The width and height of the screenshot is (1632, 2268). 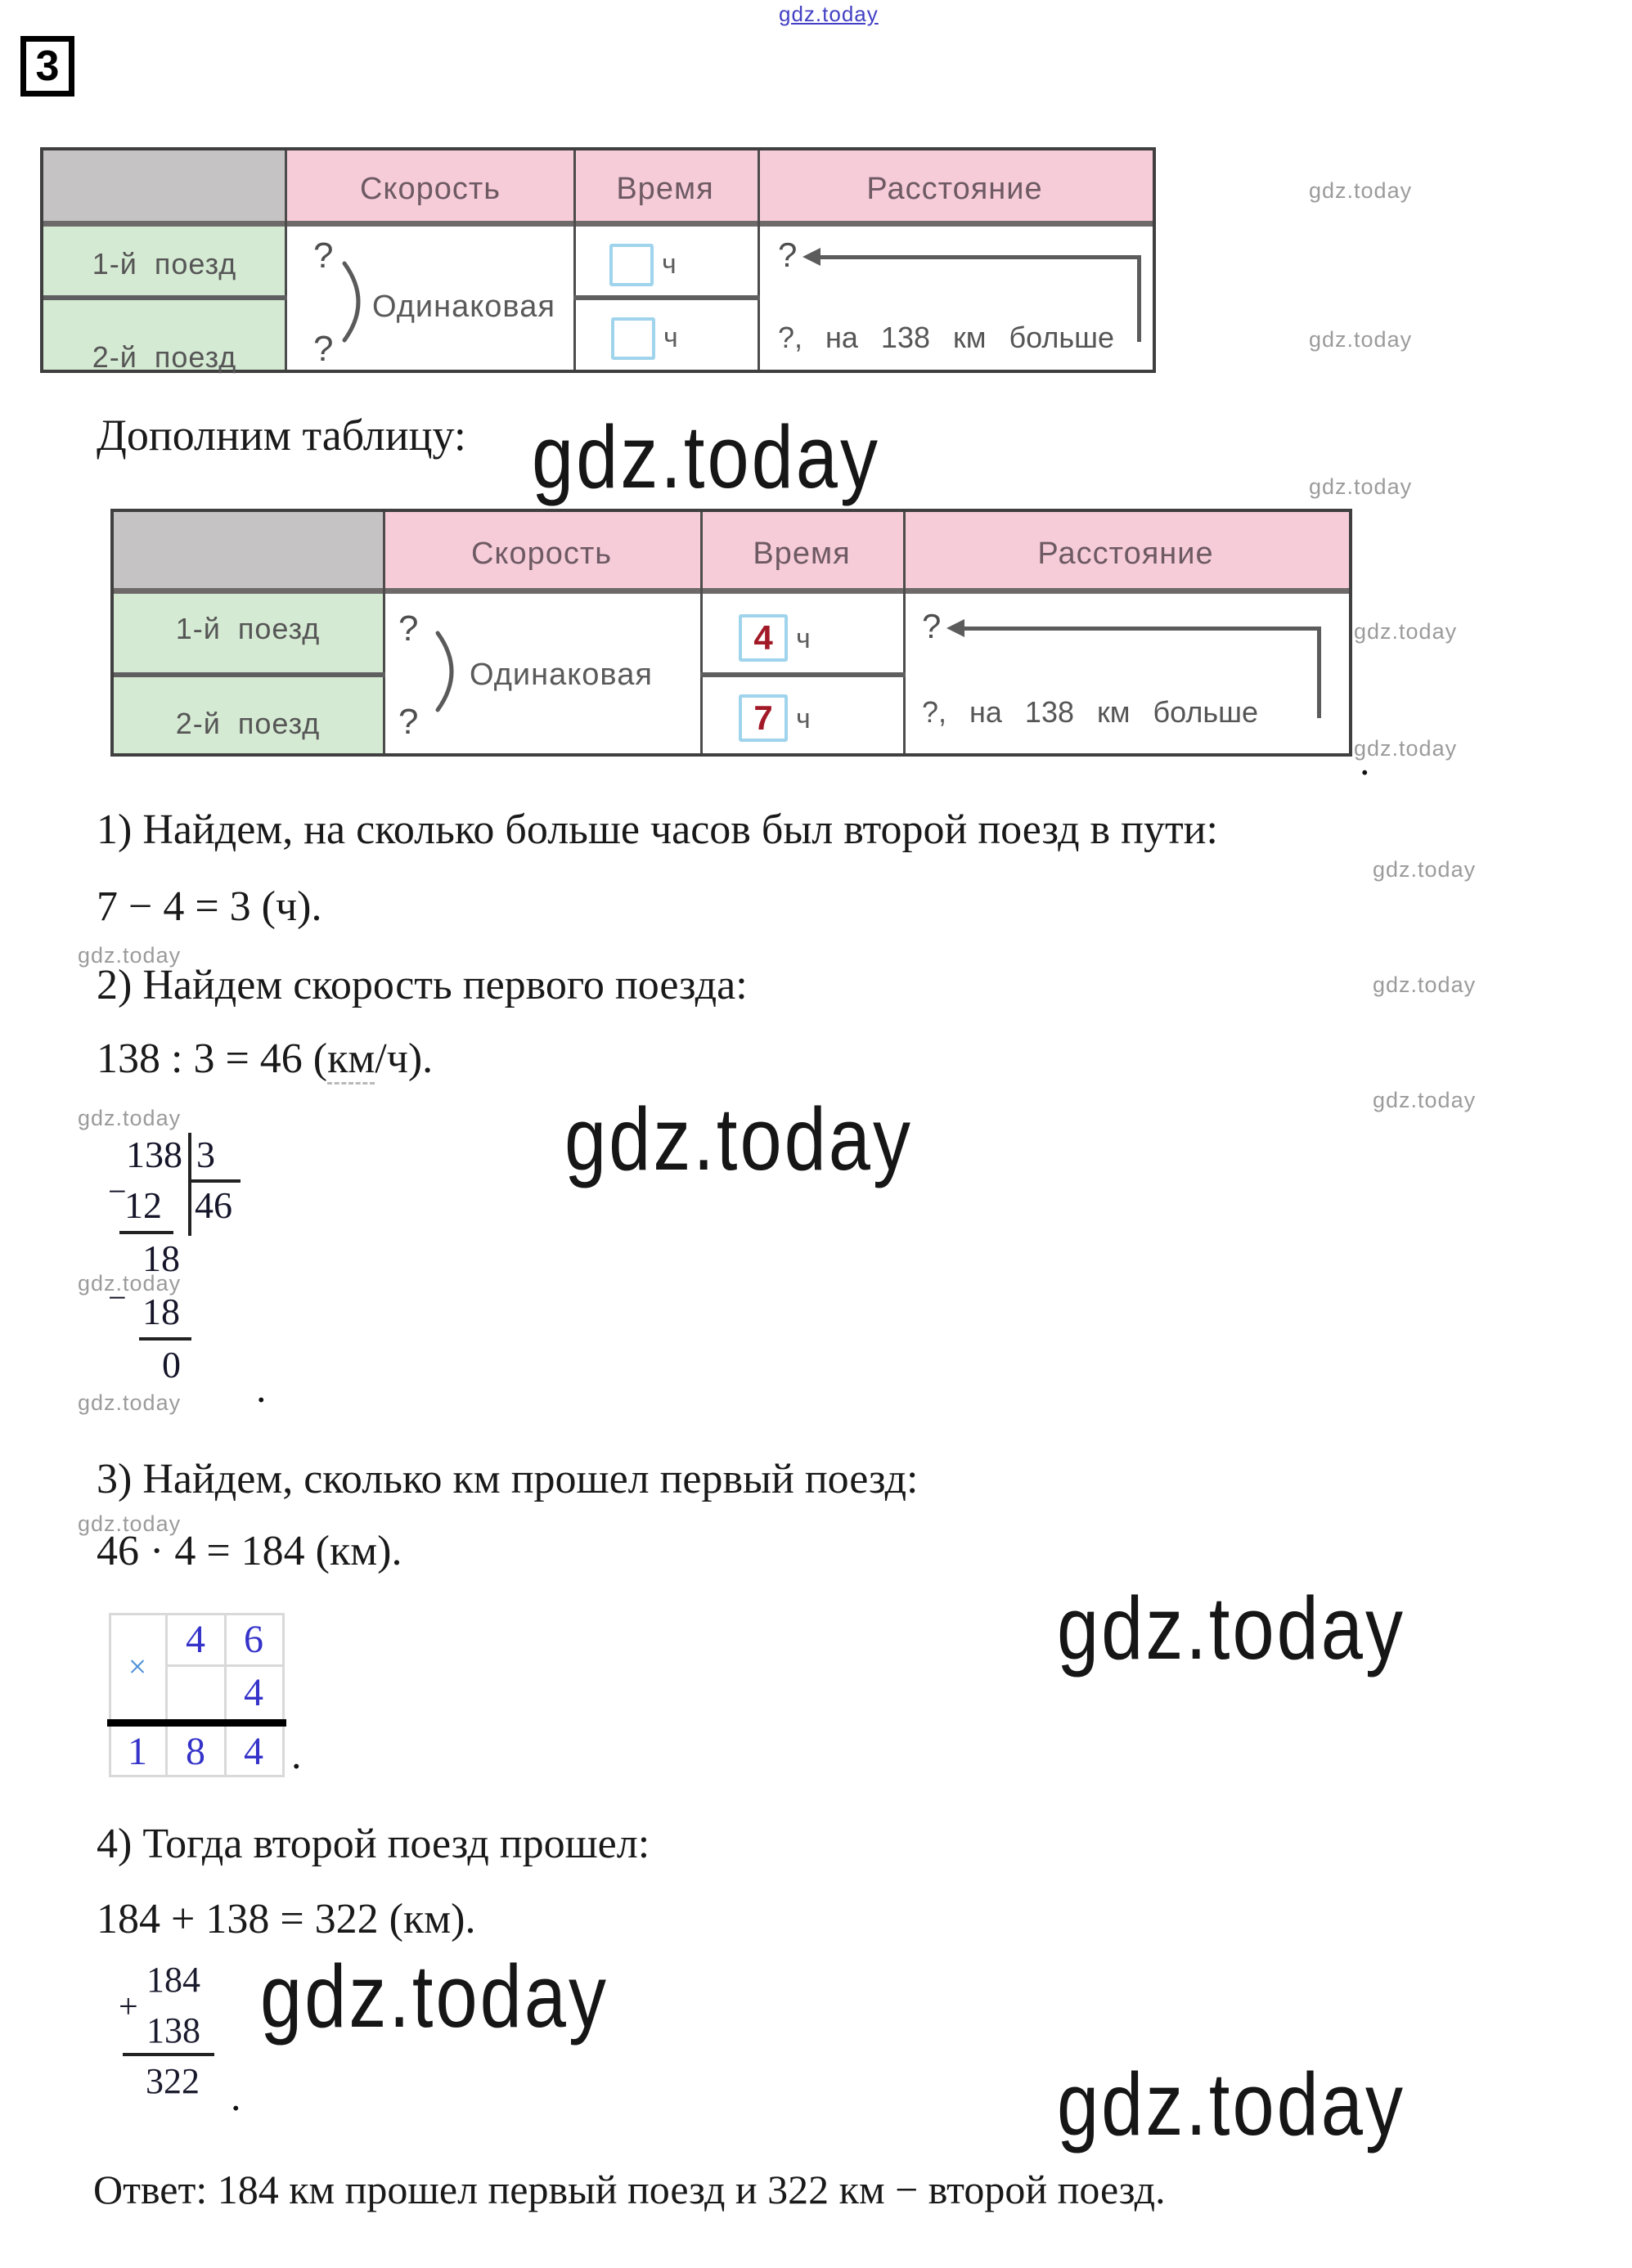 I want to click on time-value-2: 7, so click(x=763, y=717).